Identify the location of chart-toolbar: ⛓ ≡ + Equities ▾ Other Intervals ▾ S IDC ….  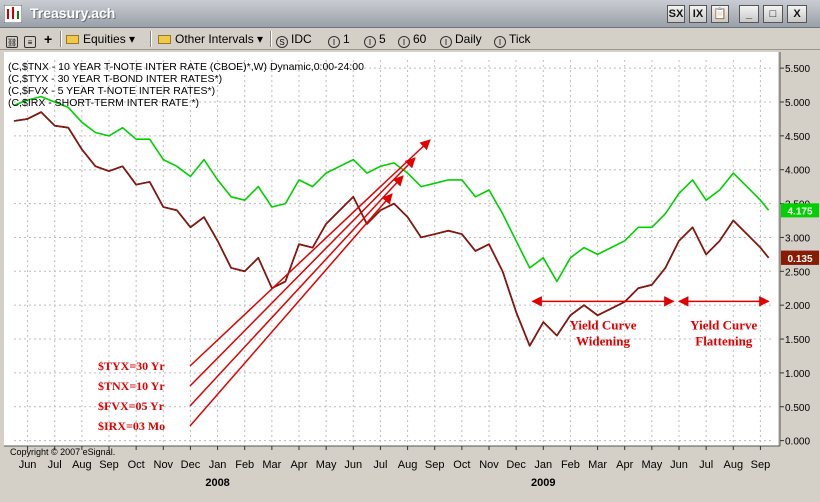
(410, 39).